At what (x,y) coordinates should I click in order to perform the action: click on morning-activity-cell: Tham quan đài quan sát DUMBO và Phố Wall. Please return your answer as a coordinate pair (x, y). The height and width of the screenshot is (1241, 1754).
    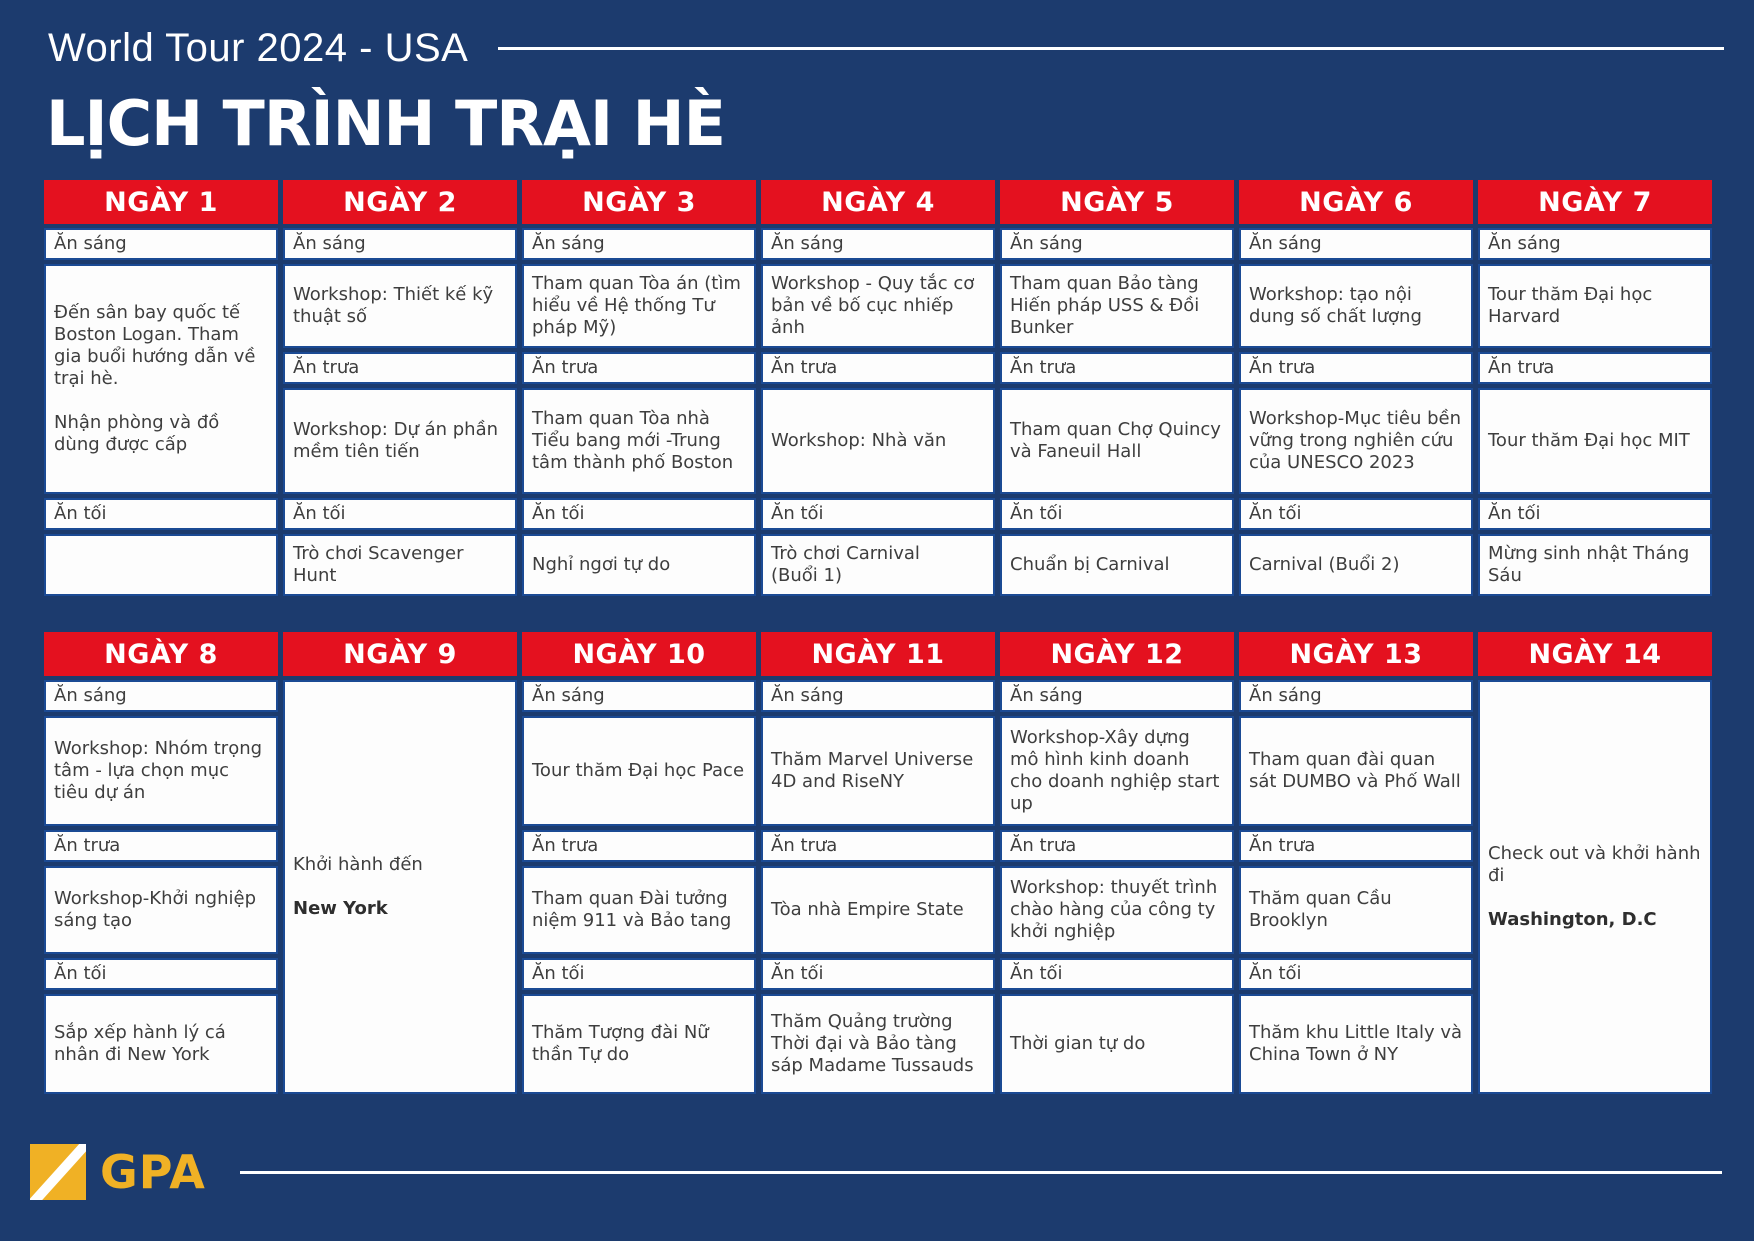
    Looking at the image, I should click on (1356, 771).